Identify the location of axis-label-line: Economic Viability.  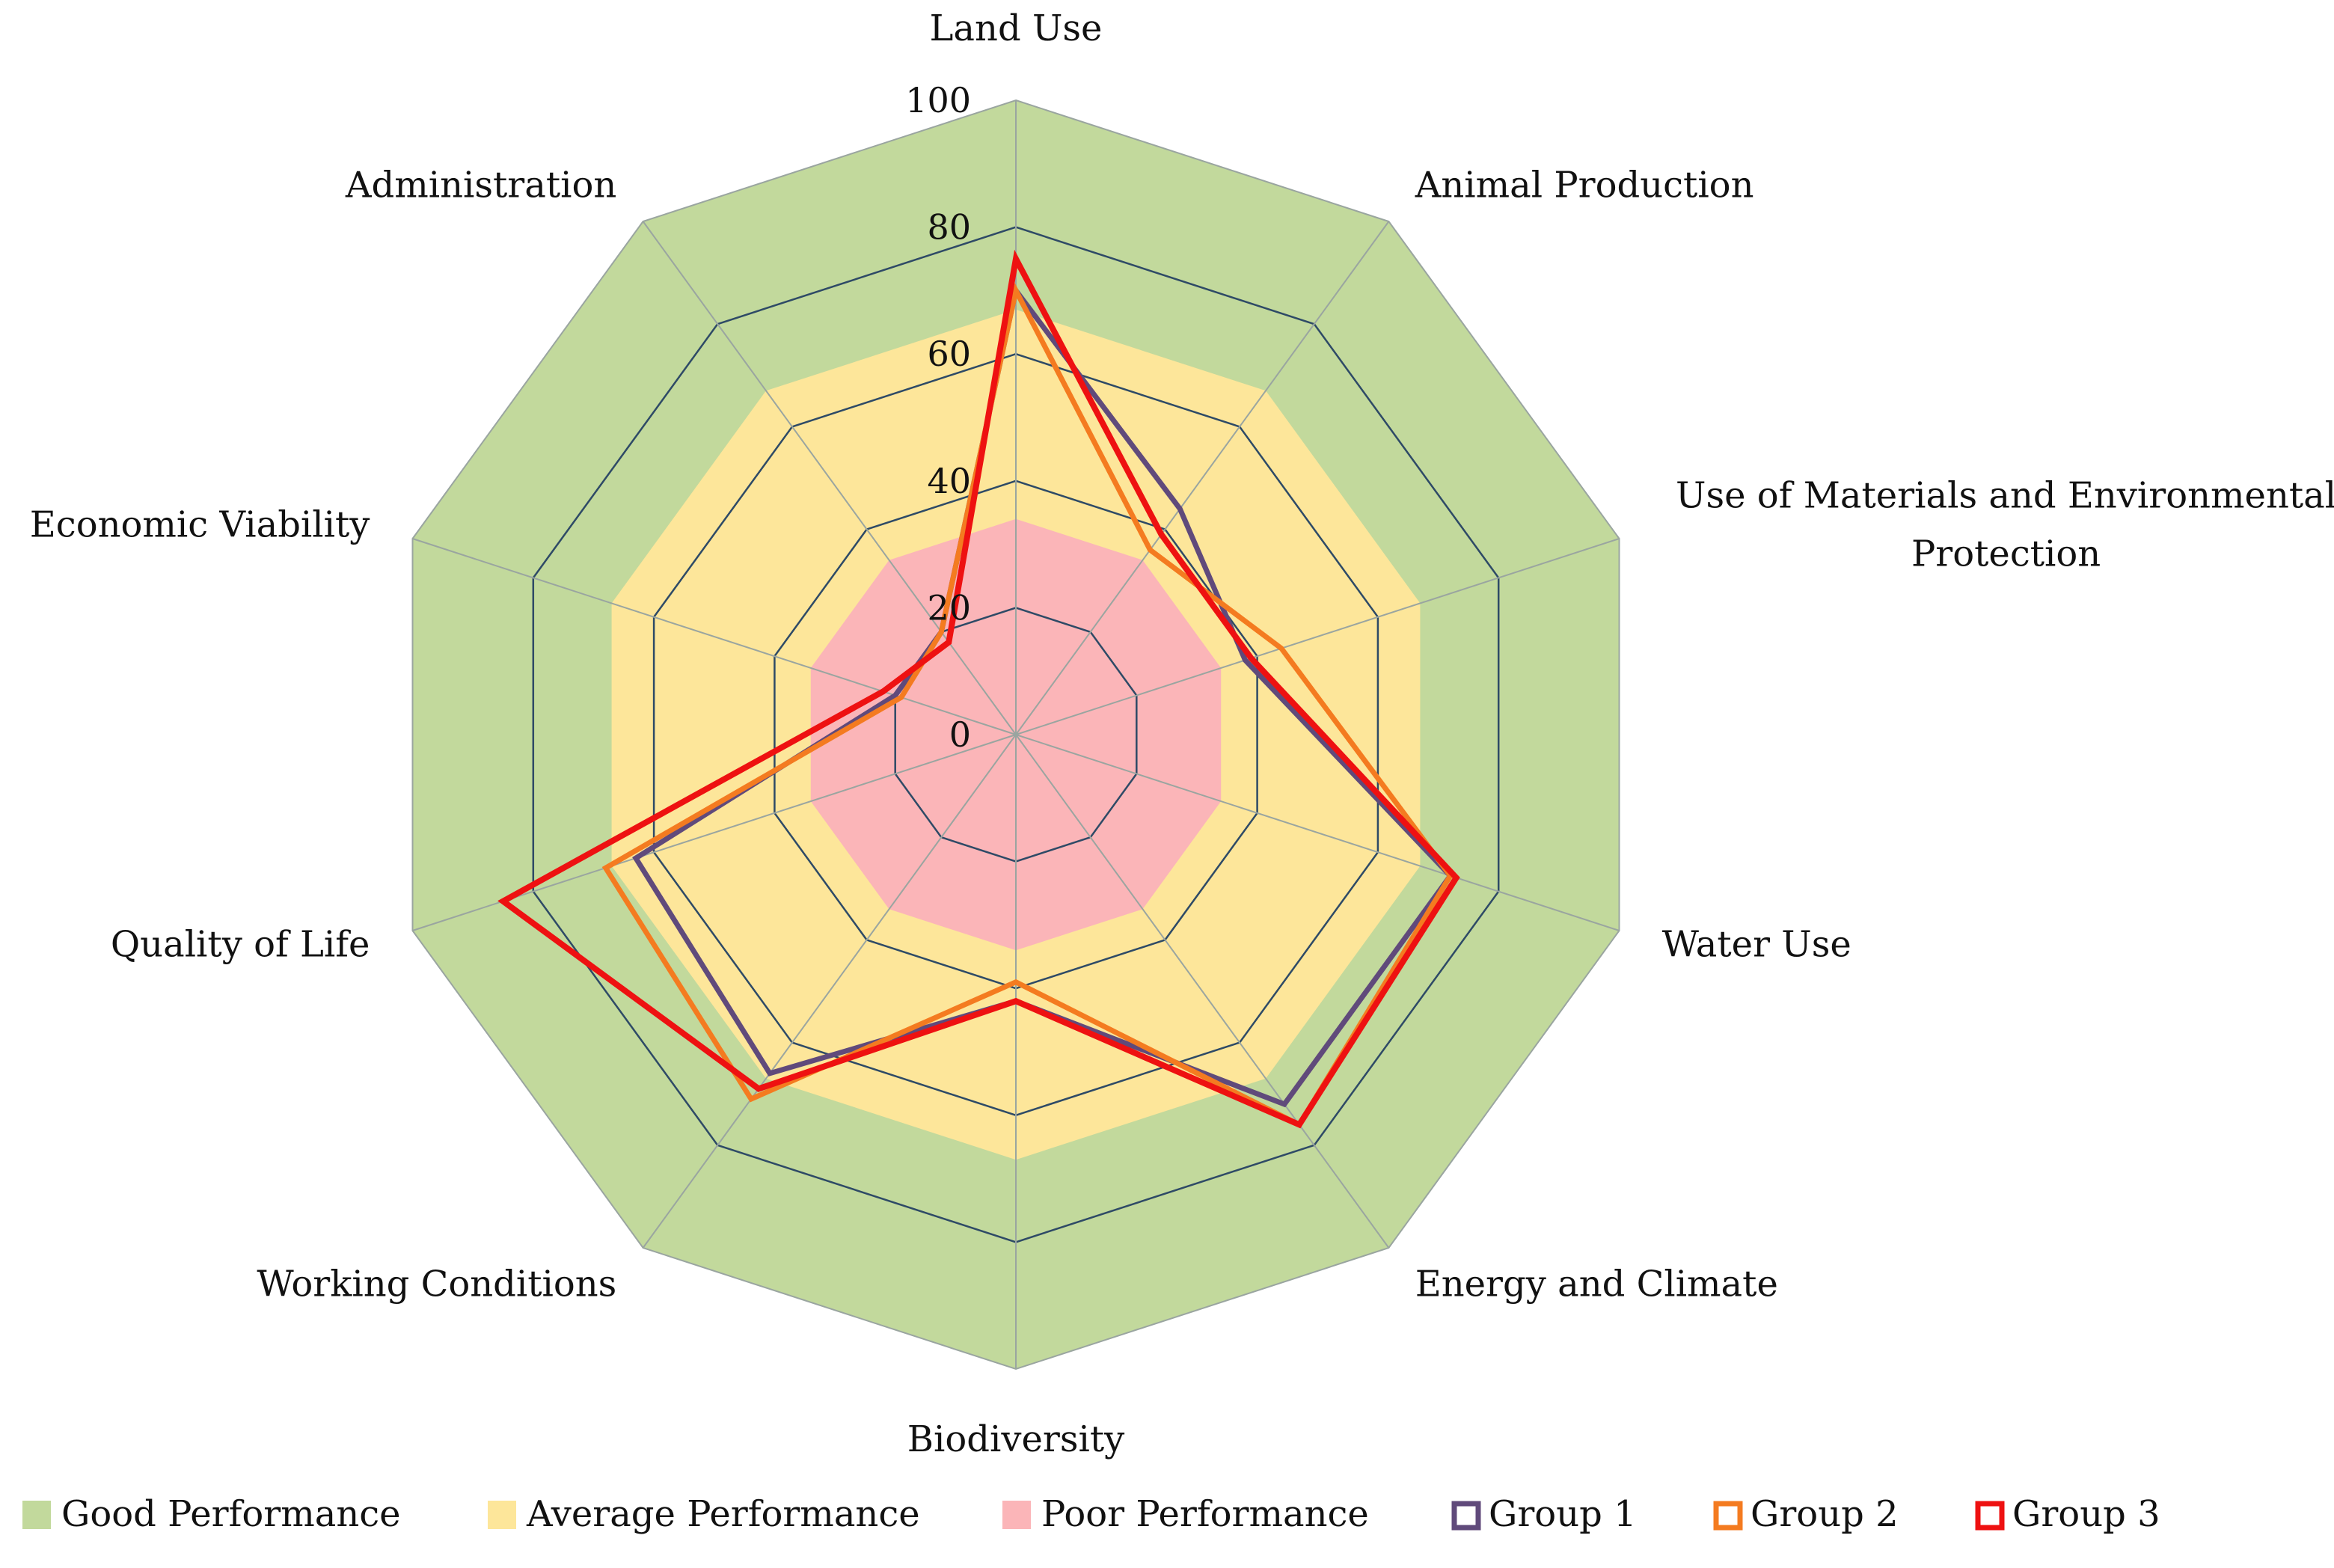
(200, 524).